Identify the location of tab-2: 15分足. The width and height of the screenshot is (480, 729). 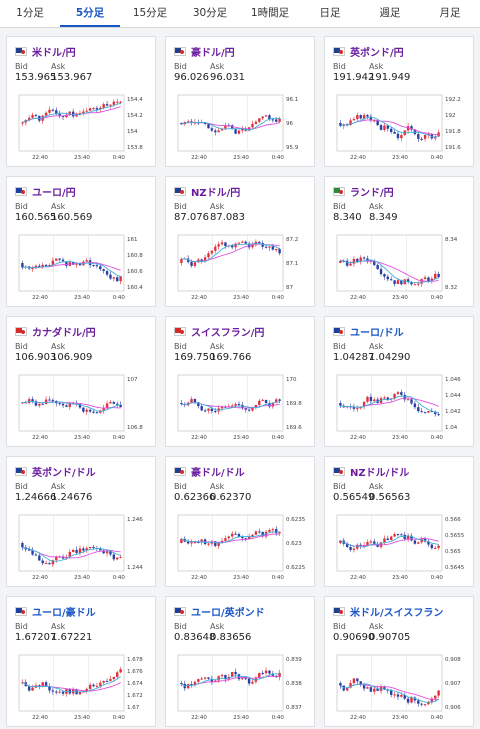
(150, 13).